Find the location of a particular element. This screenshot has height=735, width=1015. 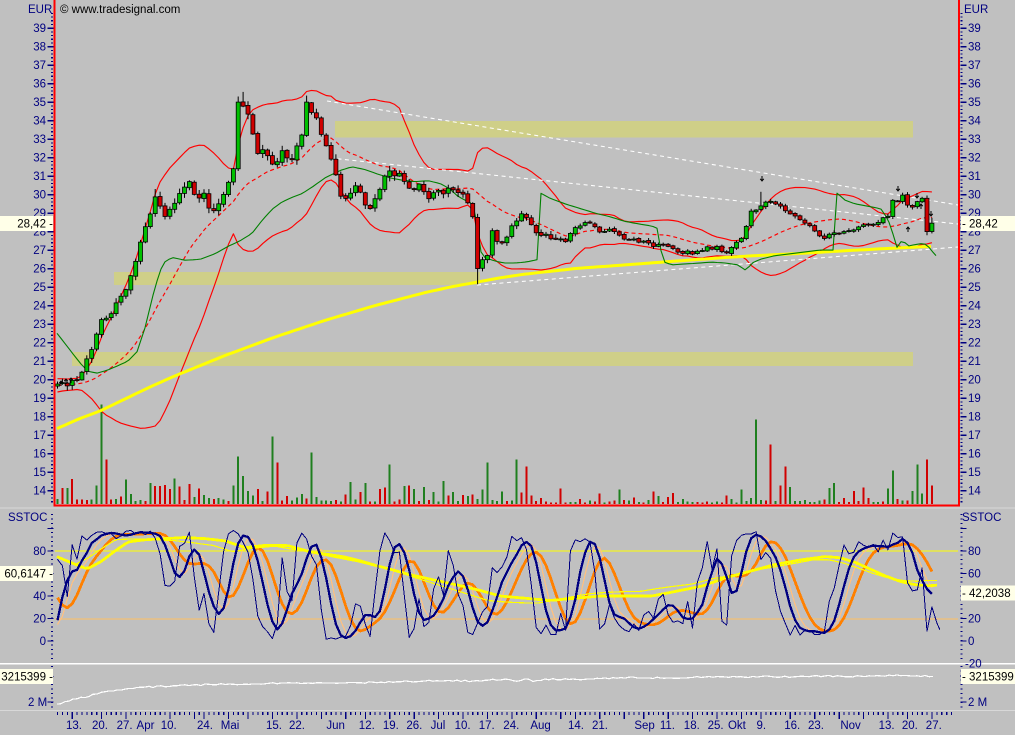

svg-text: Nov is located at coordinates (850, 726).